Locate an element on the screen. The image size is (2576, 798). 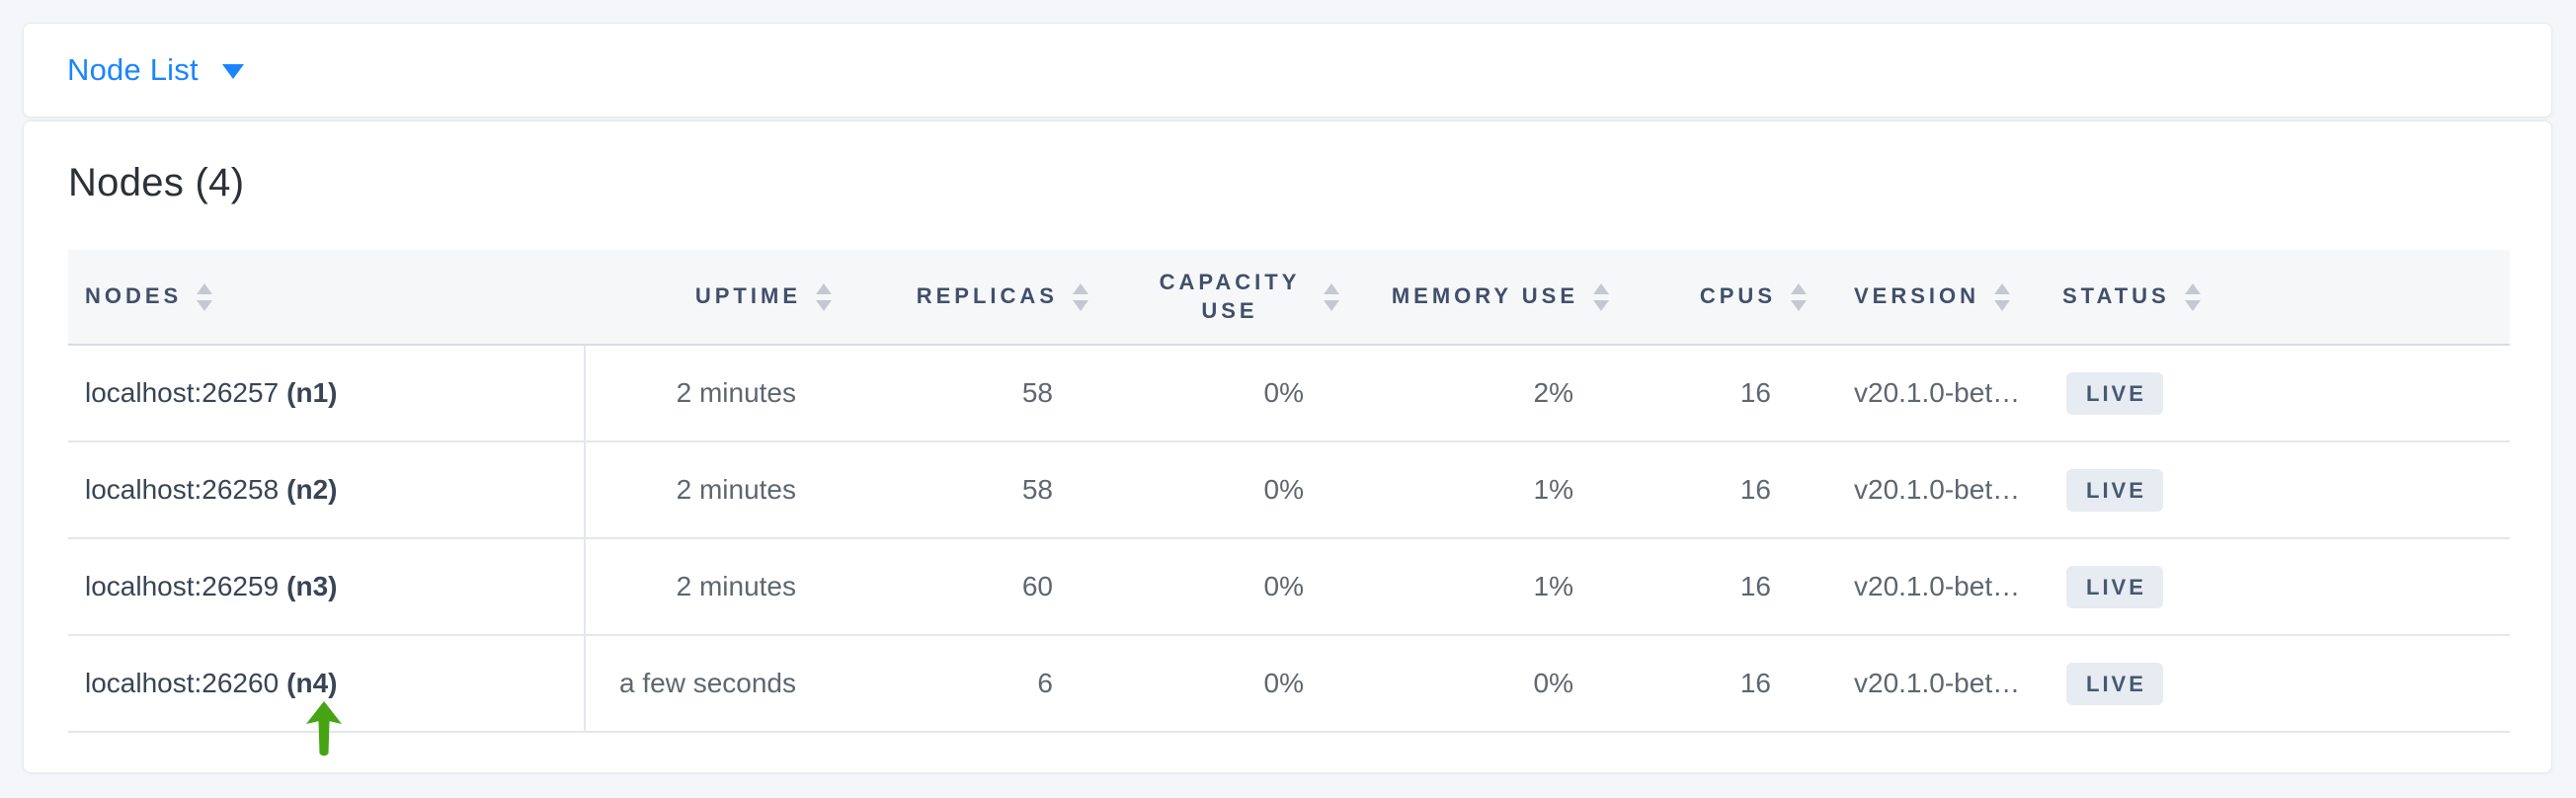
replicas-cell: 60 is located at coordinates (960, 587).